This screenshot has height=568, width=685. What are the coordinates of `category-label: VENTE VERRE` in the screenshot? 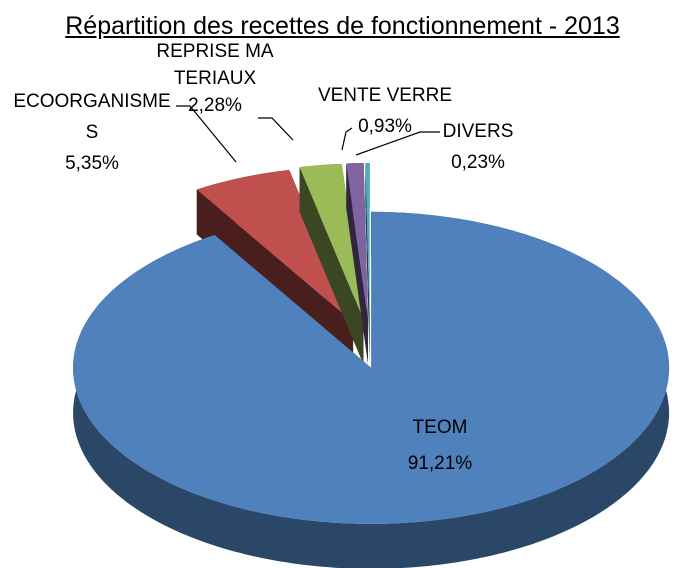 It's located at (385, 95).